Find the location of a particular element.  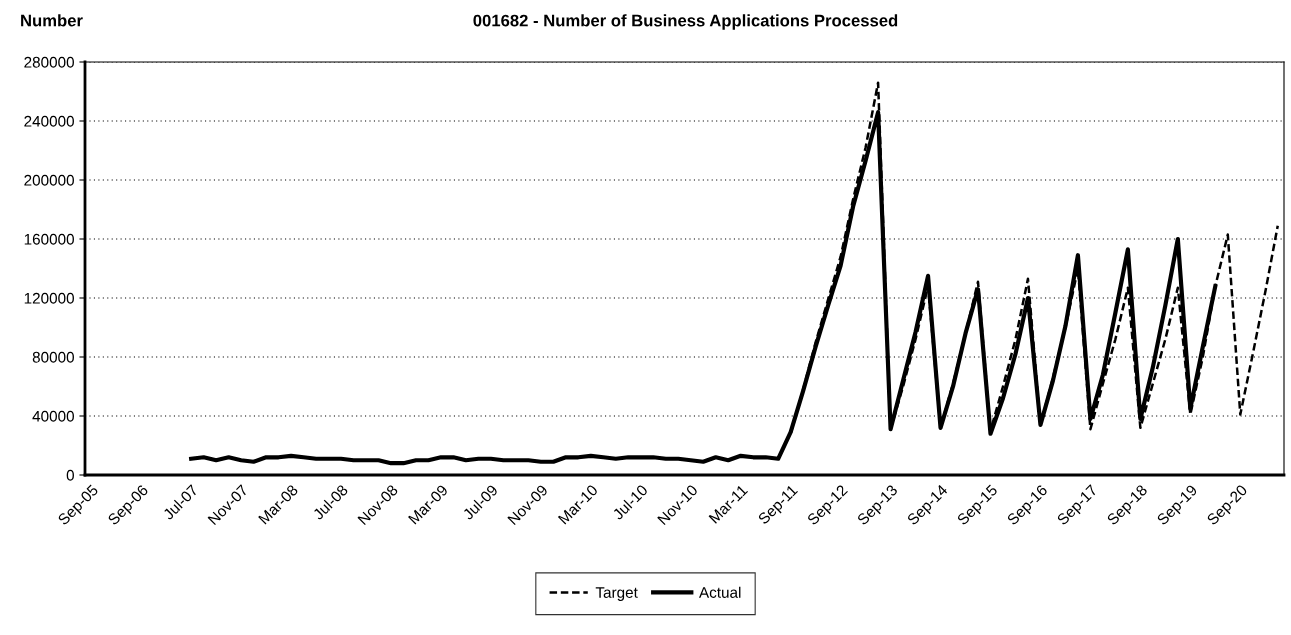

y-tick-label: 0 is located at coordinates (70, 475).